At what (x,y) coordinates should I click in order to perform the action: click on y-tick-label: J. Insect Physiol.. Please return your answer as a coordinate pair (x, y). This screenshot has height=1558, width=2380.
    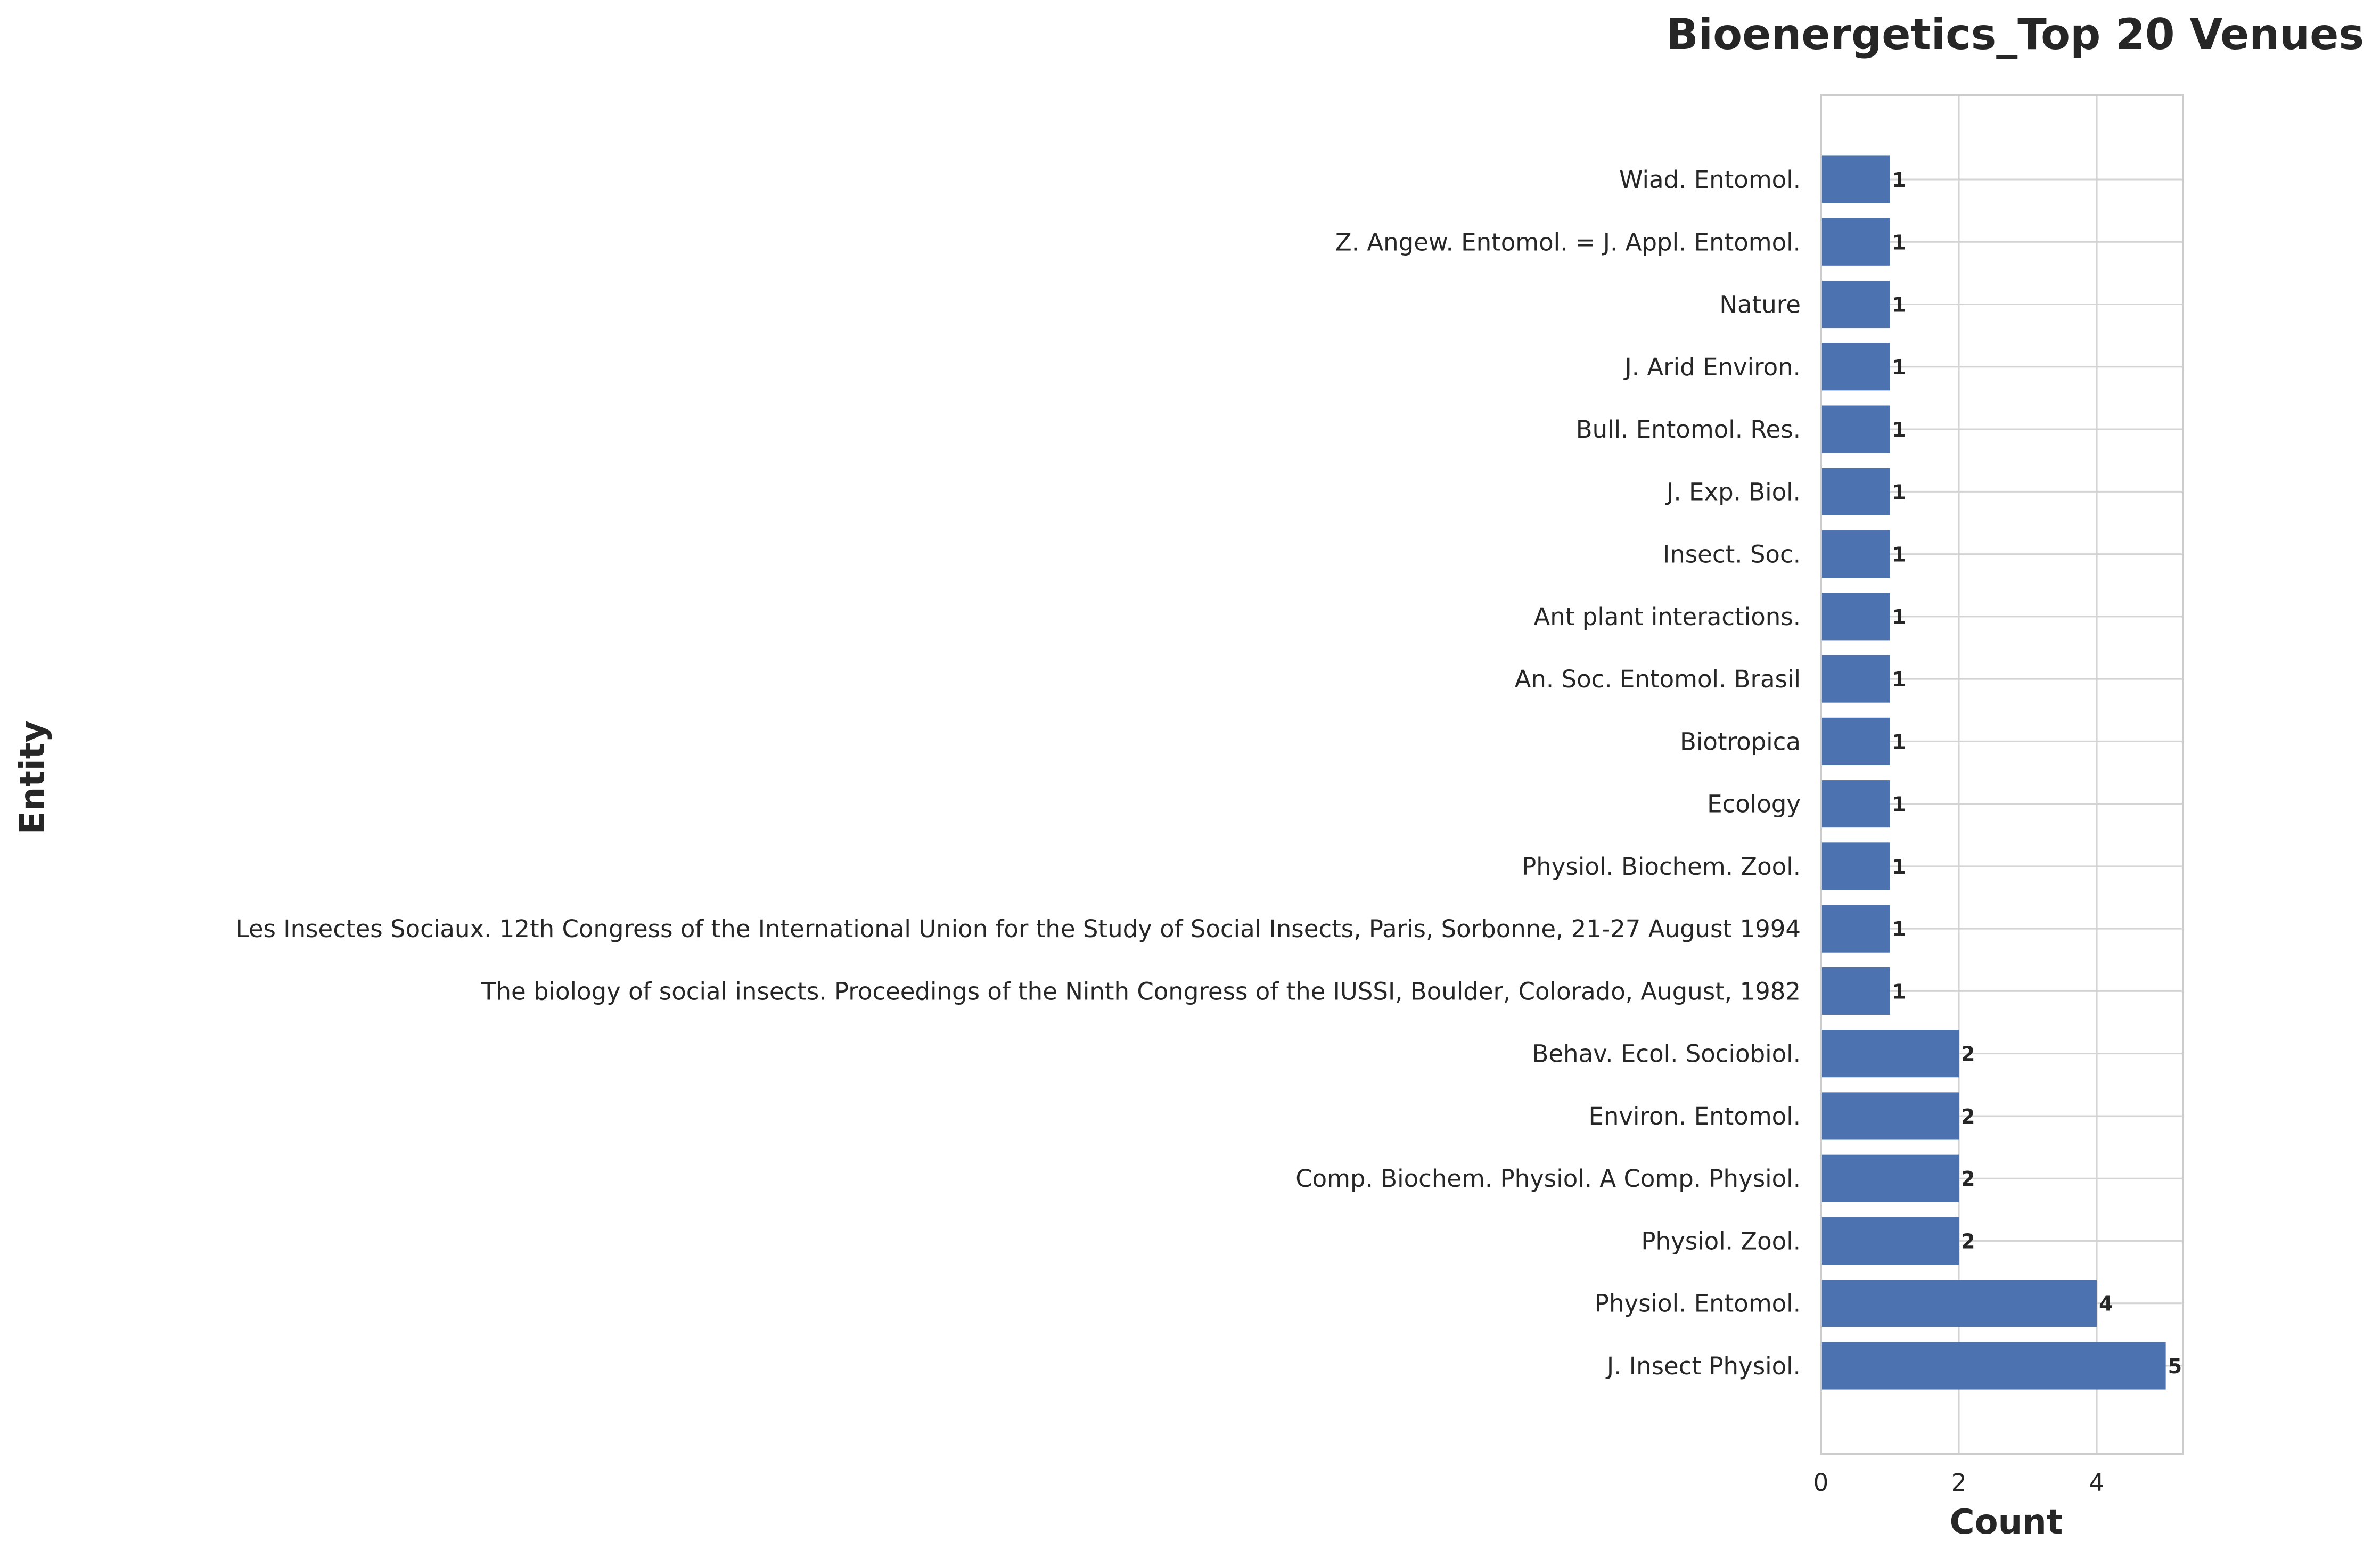
    Looking at the image, I should click on (1703, 1366).